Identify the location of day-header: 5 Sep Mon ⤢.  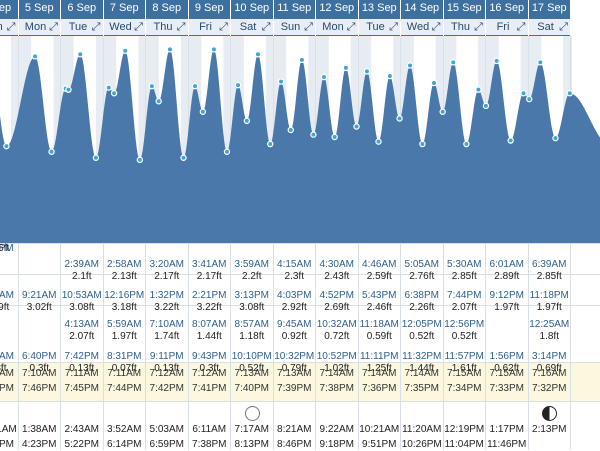
(39, 18).